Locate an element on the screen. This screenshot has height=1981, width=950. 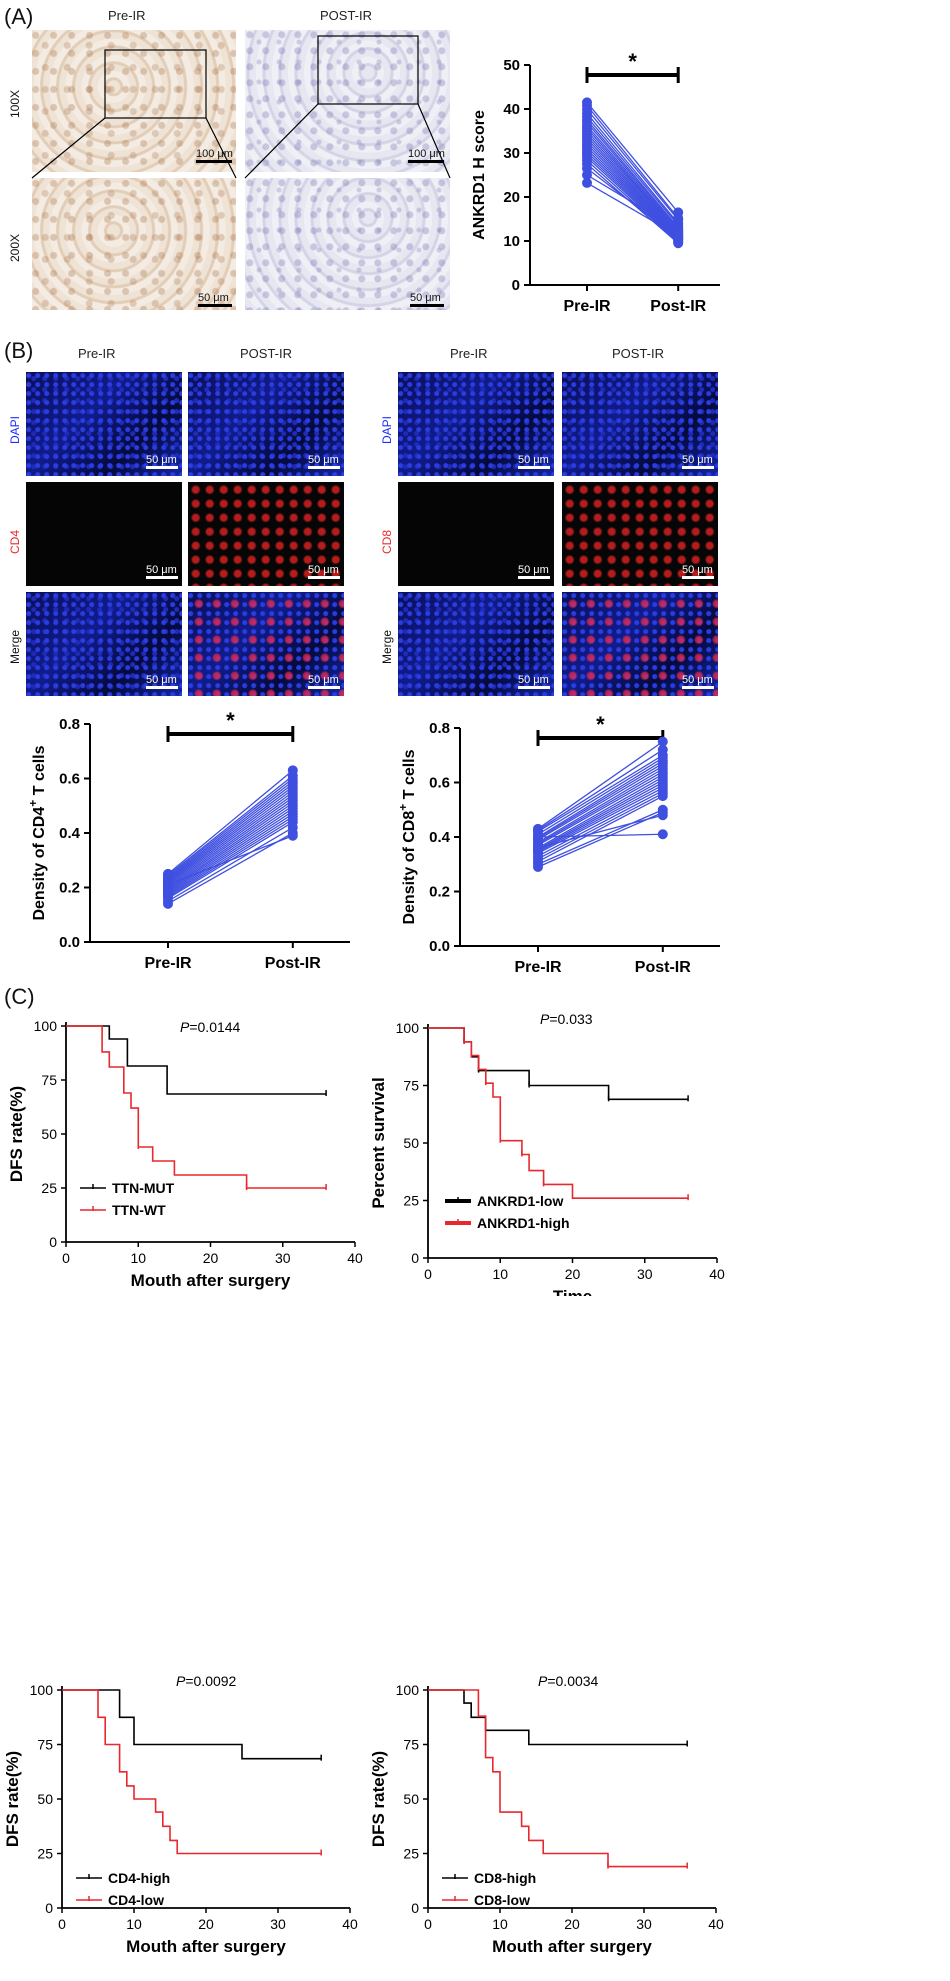
fl-cd4-post-cd4 is located at coordinates (266, 534).